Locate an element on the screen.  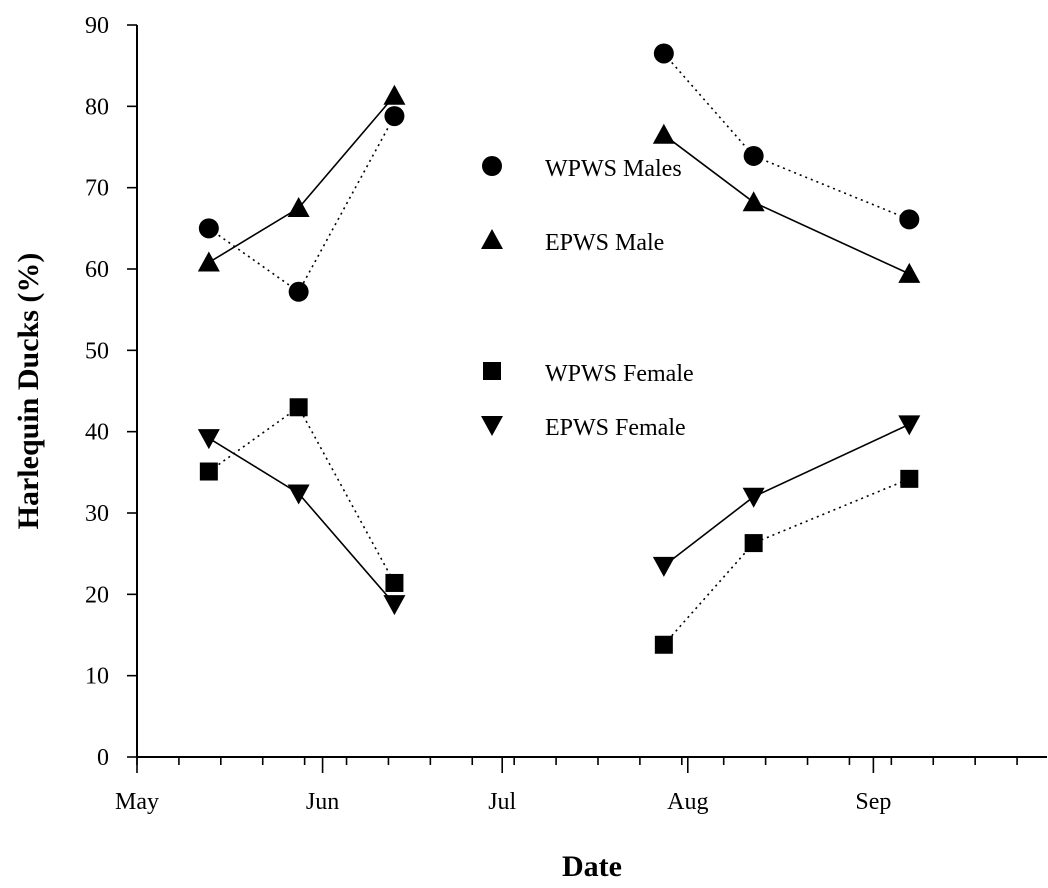
y-tick-label: 10 is located at coordinates (97, 677).